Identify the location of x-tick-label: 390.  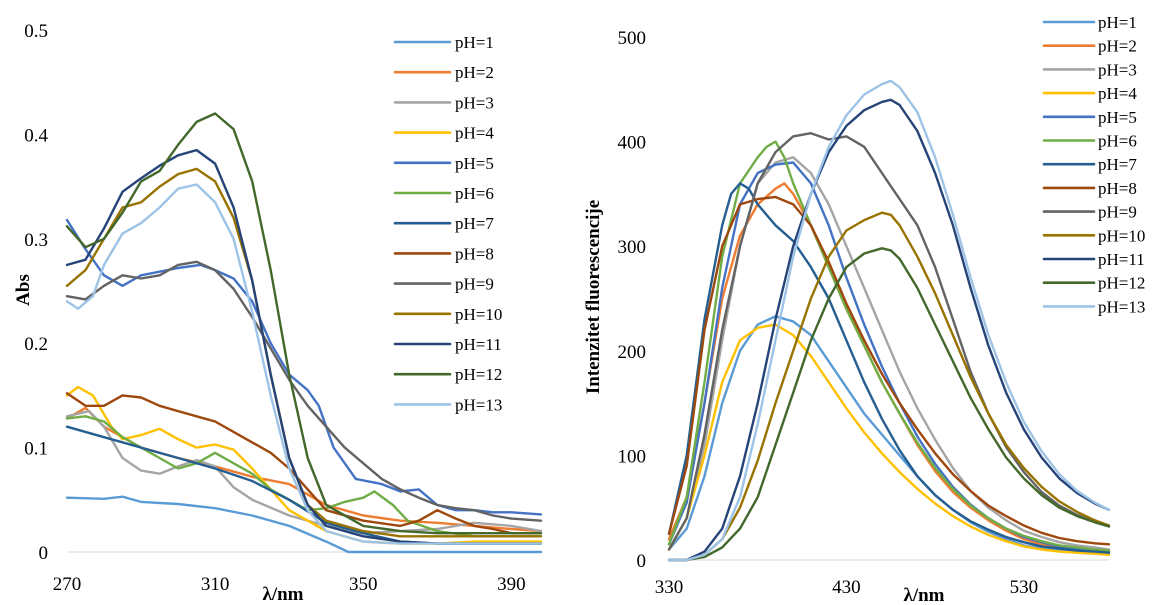
(511, 584).